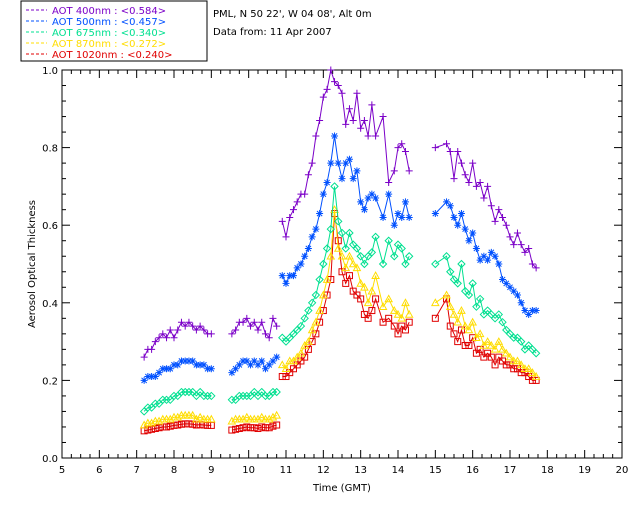  I want to click on x-tick-label: 14, so click(398, 470).